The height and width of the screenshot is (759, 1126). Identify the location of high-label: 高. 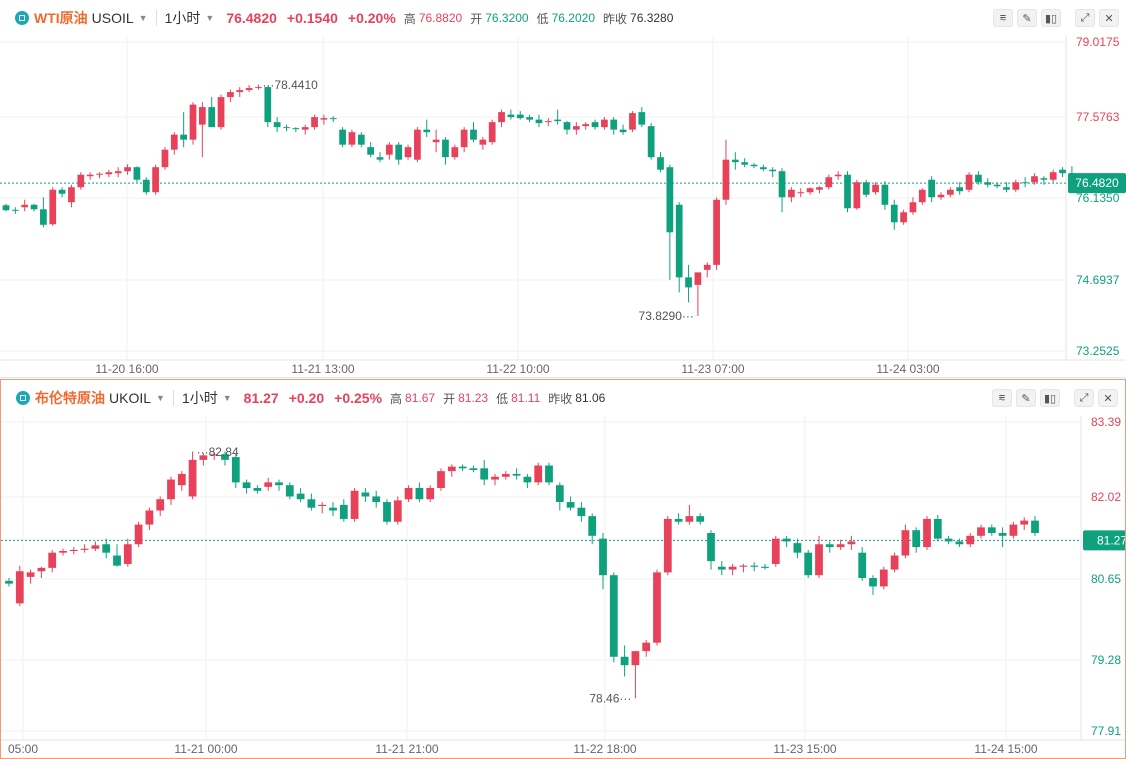
(409, 18).